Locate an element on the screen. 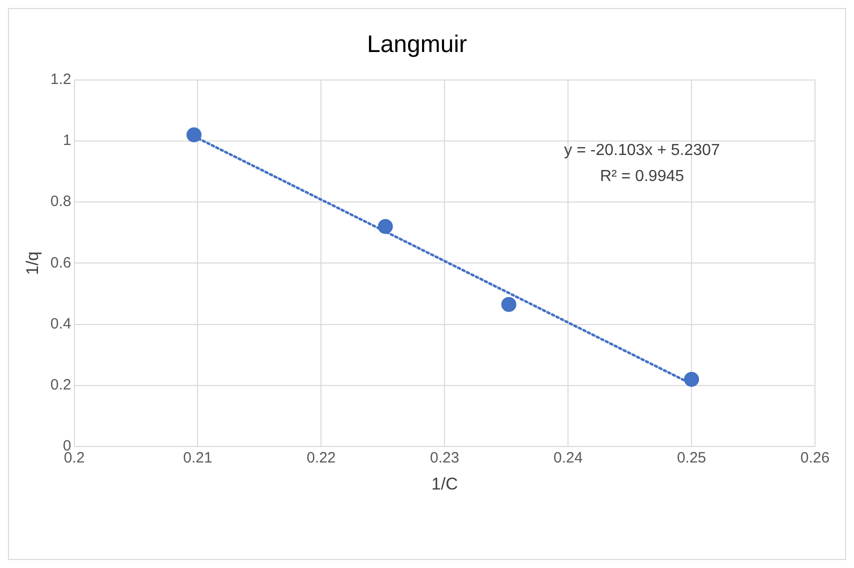 This screenshot has height=568, width=854. x-tick-label: 0.25 is located at coordinates (691, 458).